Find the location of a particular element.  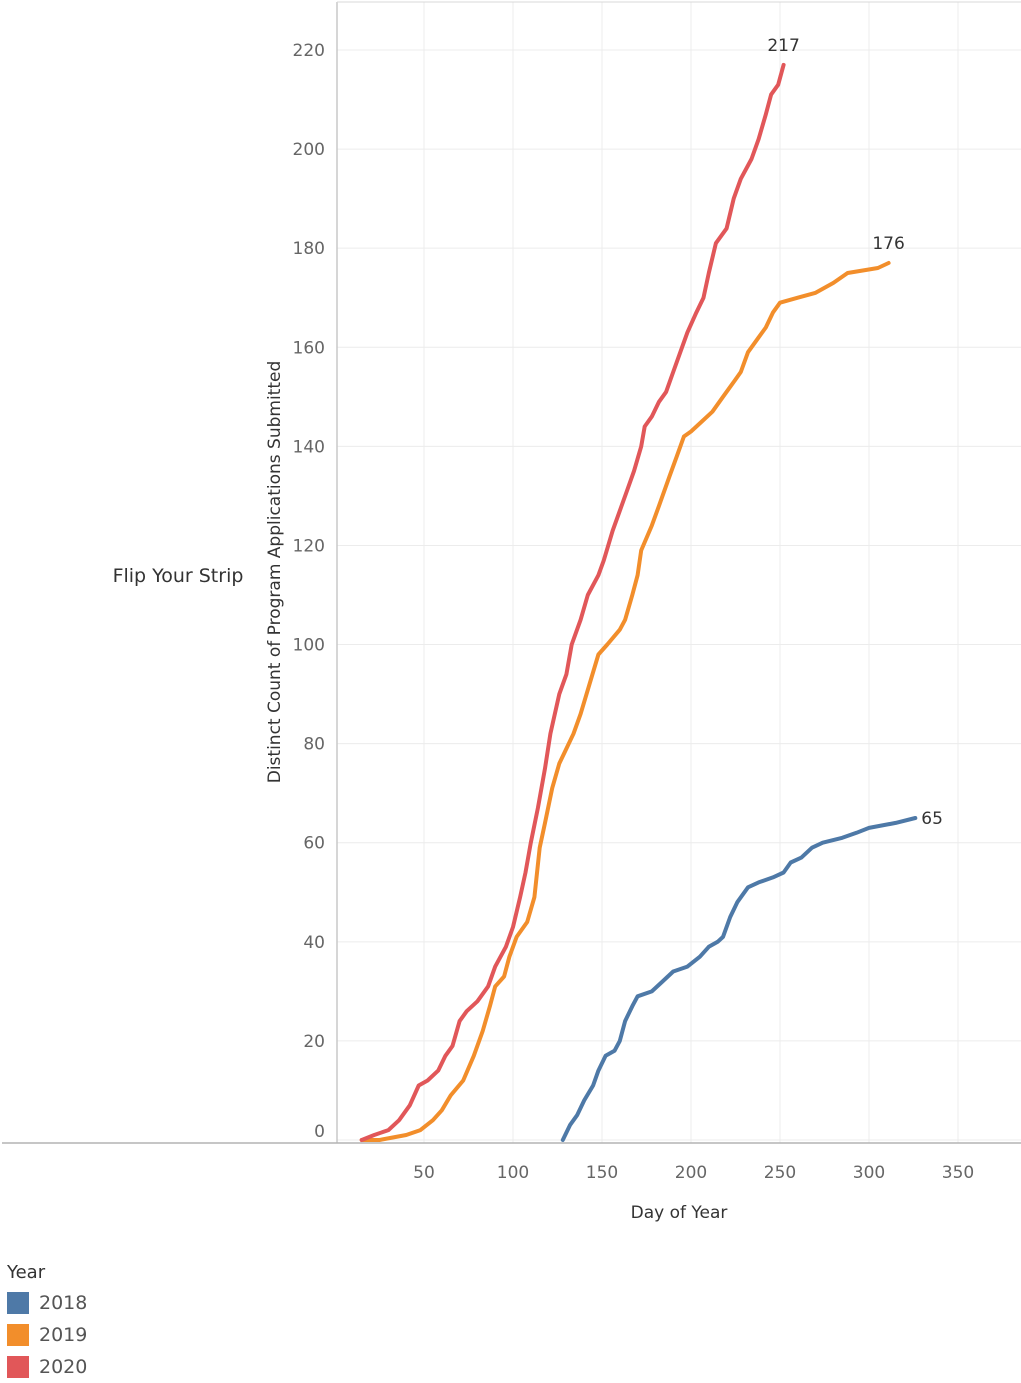

series-end-labels: 65 176 217 is located at coordinates (855, 432).